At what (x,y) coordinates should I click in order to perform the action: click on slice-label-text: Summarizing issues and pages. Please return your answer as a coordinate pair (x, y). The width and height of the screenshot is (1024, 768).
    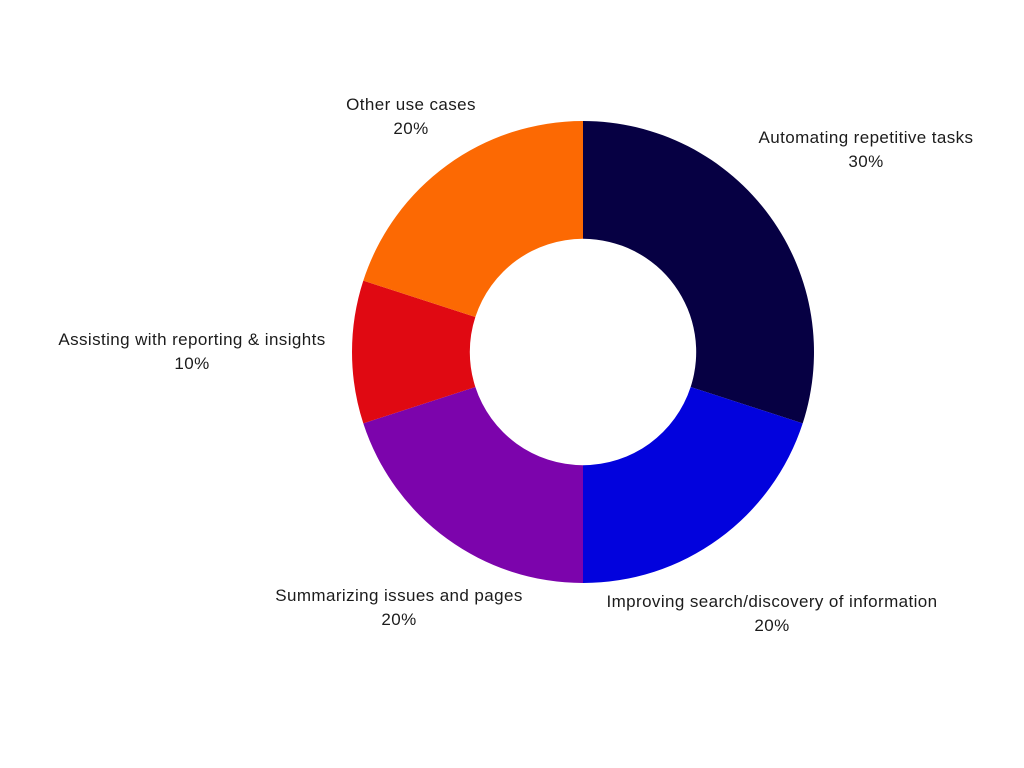
    Looking at the image, I should click on (399, 595).